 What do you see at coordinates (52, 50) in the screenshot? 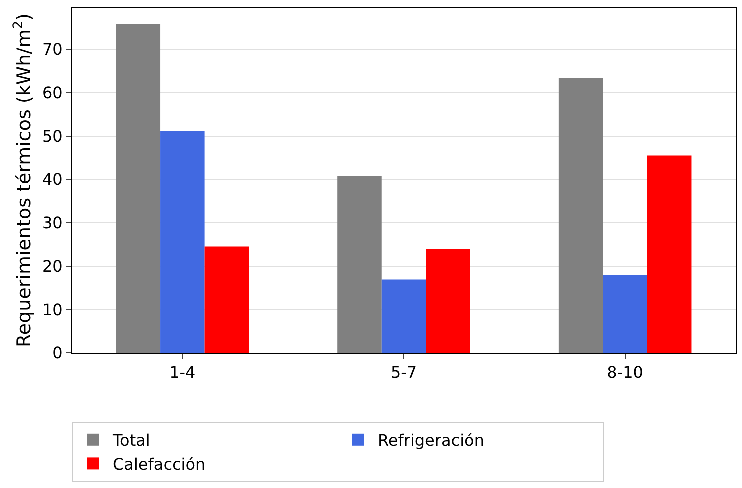
I see `y-tick-label: 70` at bounding box center [52, 50].